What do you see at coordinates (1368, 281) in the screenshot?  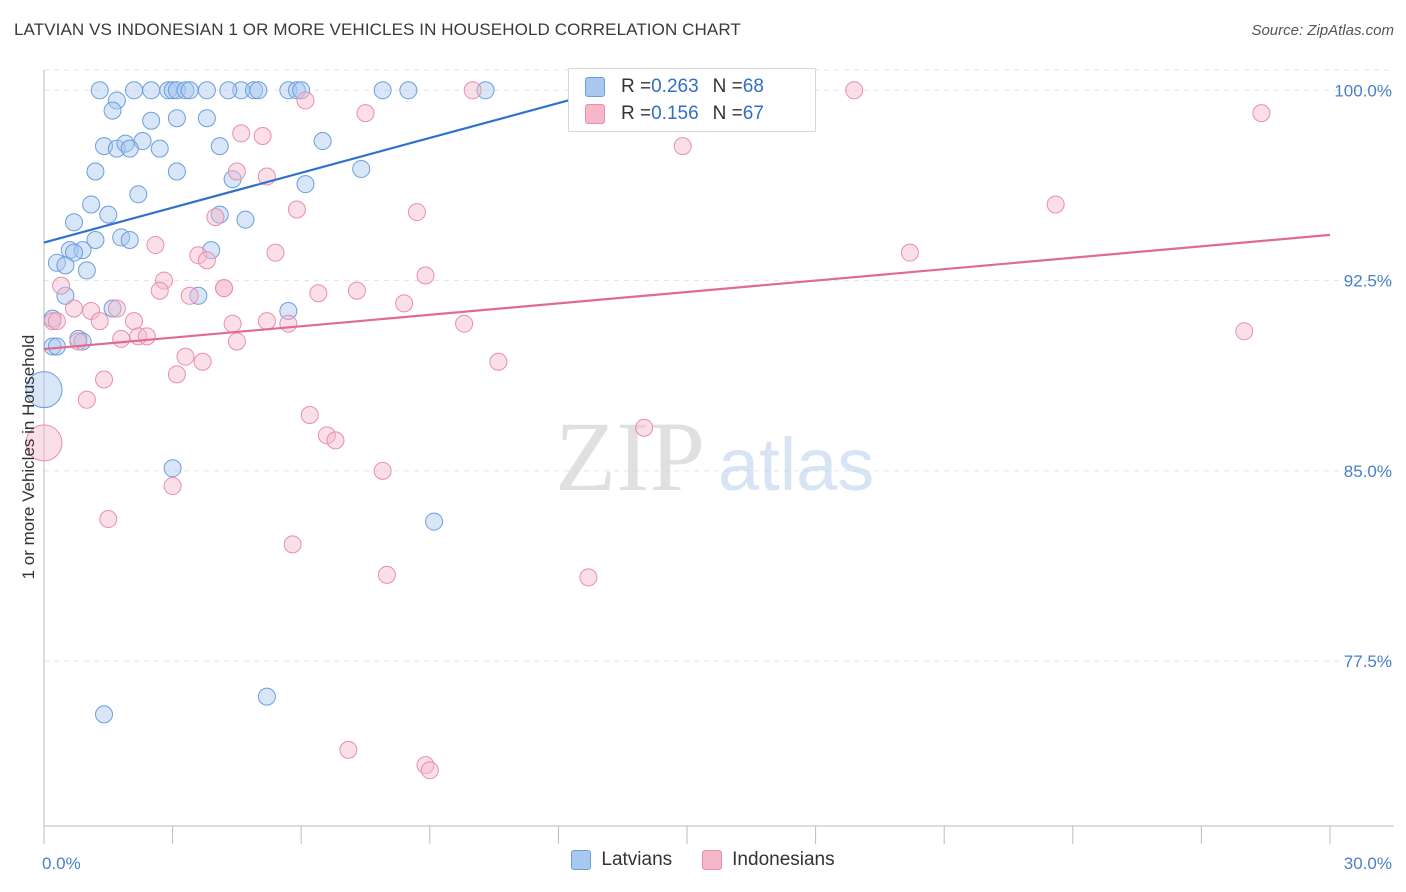 I see `y-tick-label: 92.5%` at bounding box center [1368, 281].